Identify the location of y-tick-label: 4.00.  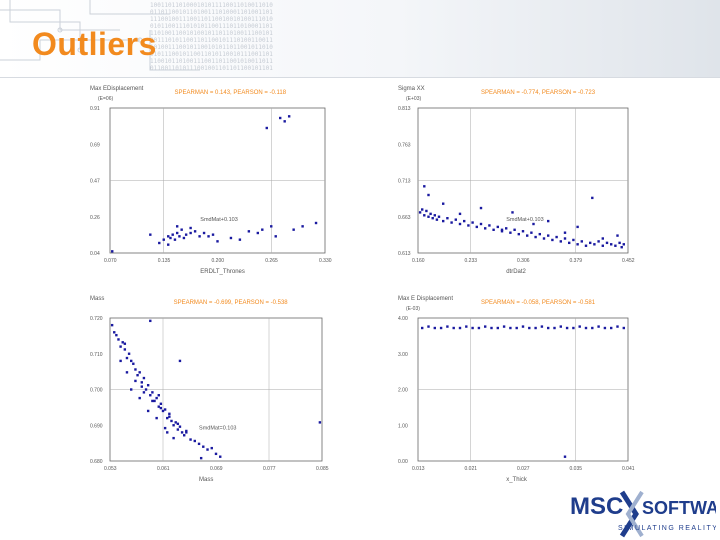
(403, 319).